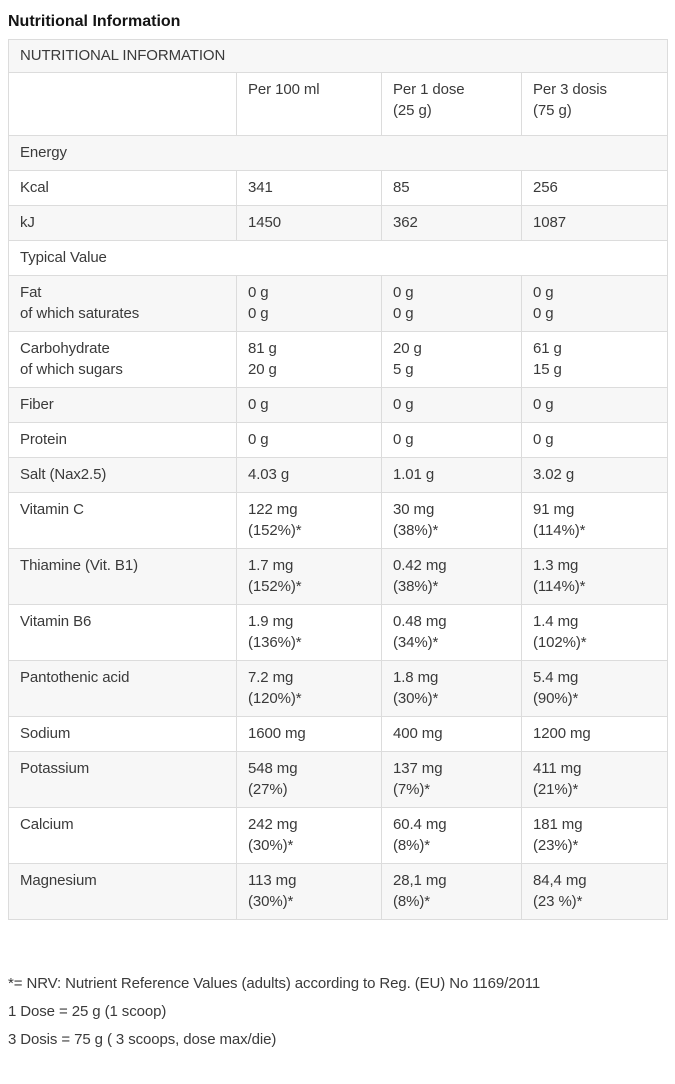 Image resolution: width=675 pixels, height=1084 pixels. What do you see at coordinates (338, 223) in the screenshot?
I see `table-row: kJ 1450 362 1087` at bounding box center [338, 223].